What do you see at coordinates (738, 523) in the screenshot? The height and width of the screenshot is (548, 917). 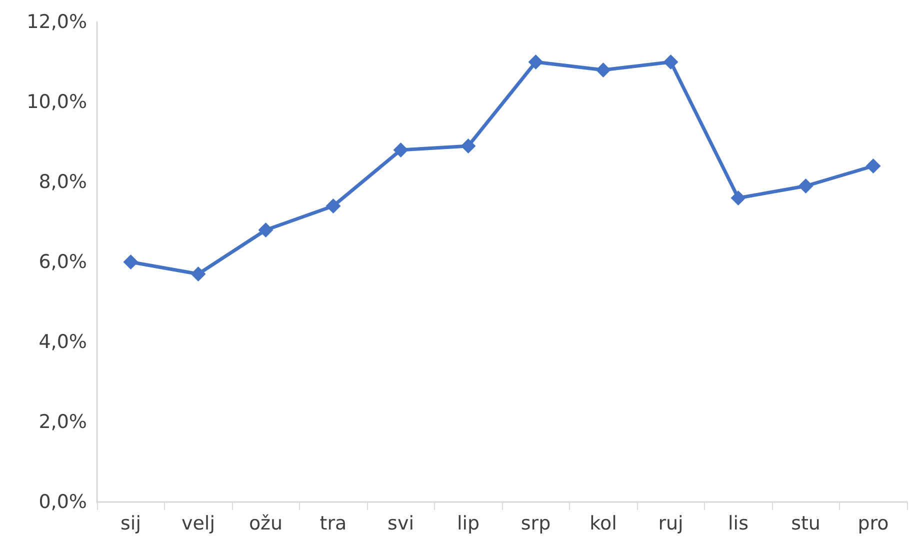 I see `x-tick-label: lis` at bounding box center [738, 523].